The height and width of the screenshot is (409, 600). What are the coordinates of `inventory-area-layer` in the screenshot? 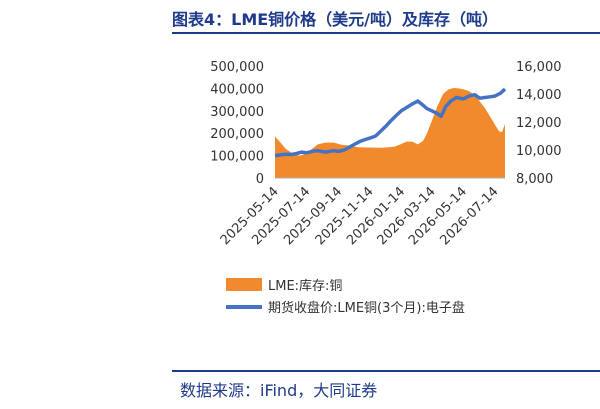 It's located at (390, 133).